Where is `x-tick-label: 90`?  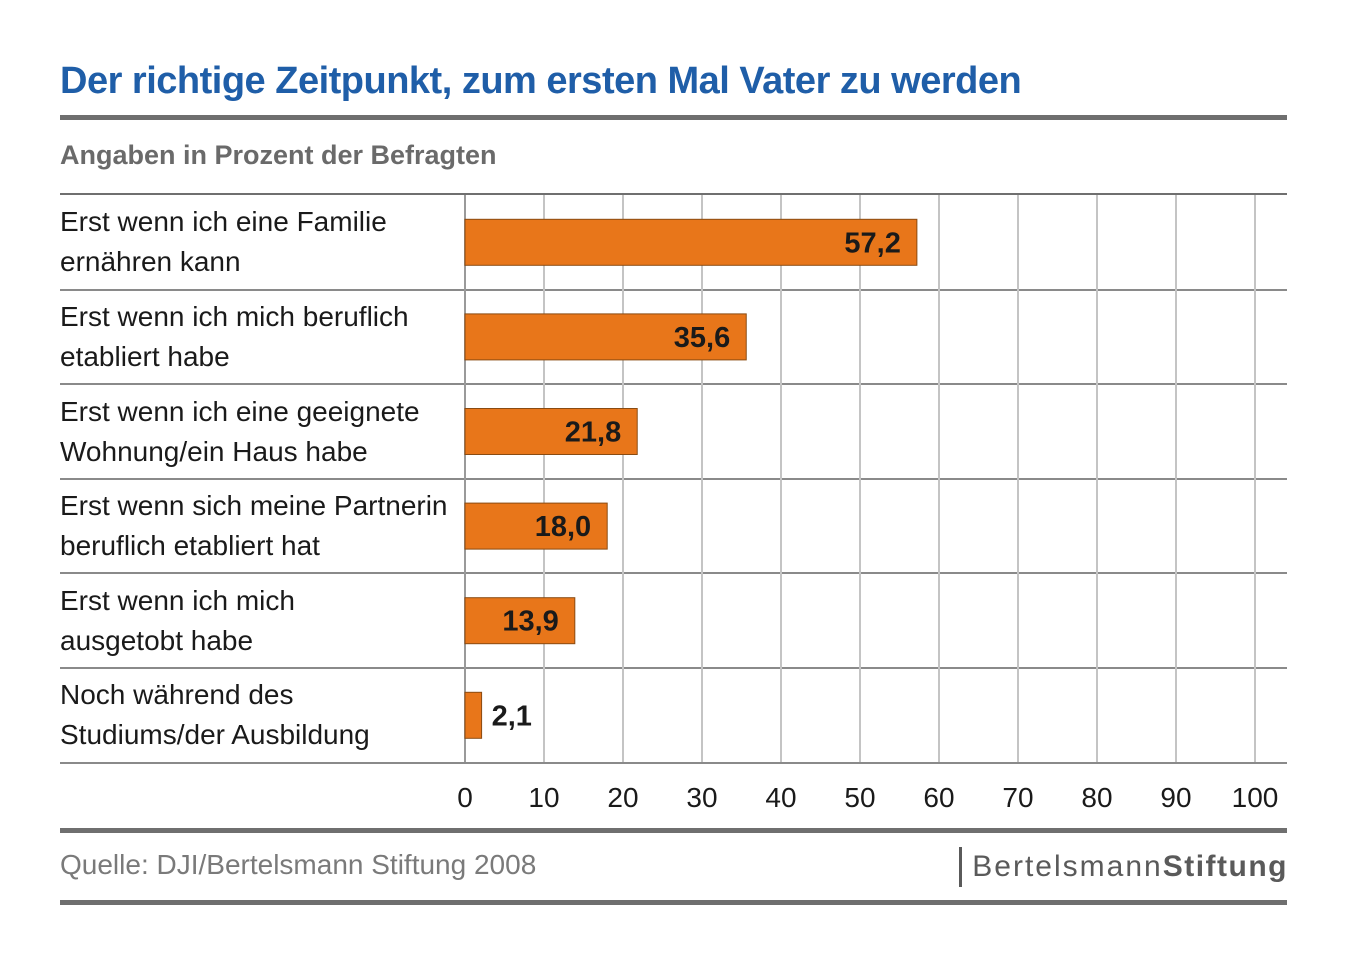
x-tick-label: 90 is located at coordinates (1176, 797).